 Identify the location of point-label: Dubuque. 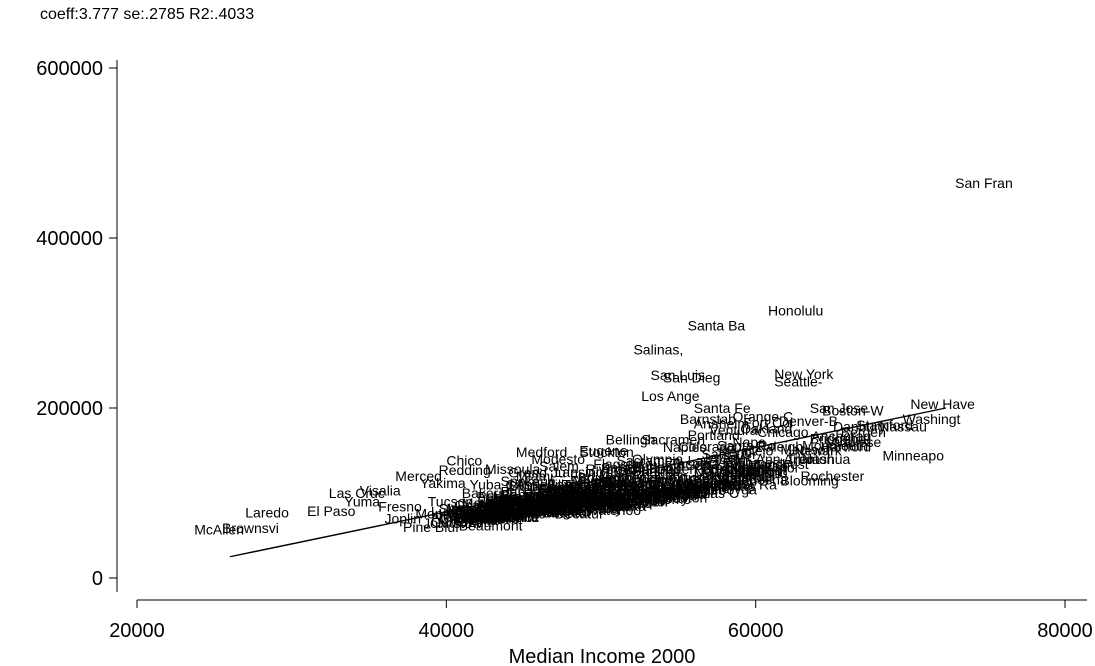
(644, 497).